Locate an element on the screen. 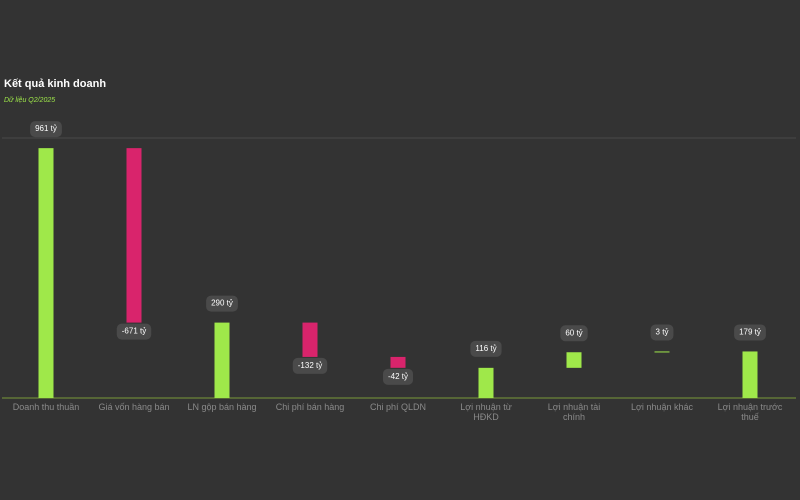 This screenshot has height=500, width=800. value-label: 961 tỷ is located at coordinates (46, 128).